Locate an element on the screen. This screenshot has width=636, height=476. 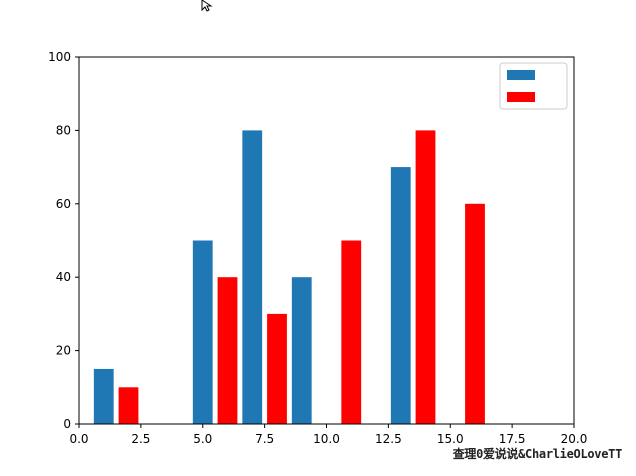
x-tick-label: 5.0 is located at coordinates (202, 439).